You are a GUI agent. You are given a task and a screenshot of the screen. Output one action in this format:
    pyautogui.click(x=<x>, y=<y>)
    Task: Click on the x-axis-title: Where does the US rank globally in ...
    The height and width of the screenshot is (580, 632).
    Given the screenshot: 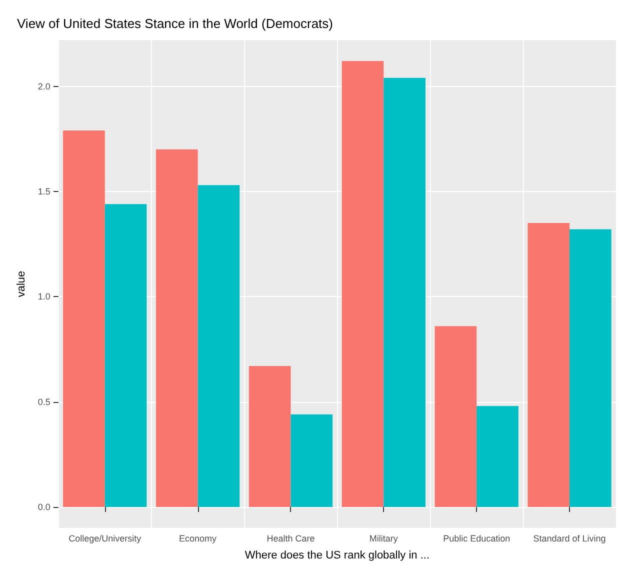 What is the action you would take?
    pyautogui.click(x=337, y=556)
    